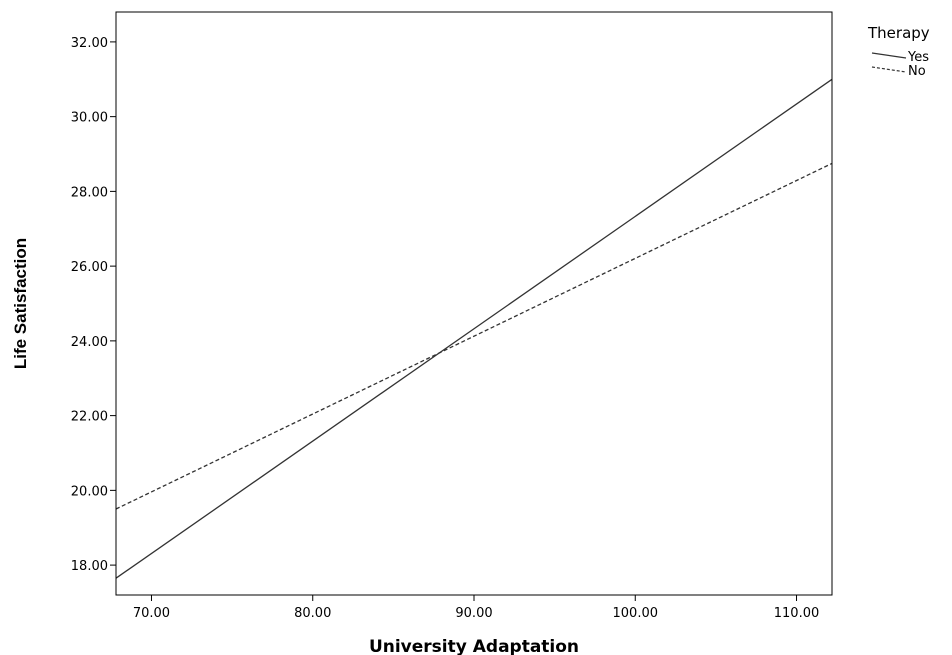 Image resolution: width=952 pixels, height=655 pixels. I want to click on y-tick-label: 18.00, so click(89, 566).